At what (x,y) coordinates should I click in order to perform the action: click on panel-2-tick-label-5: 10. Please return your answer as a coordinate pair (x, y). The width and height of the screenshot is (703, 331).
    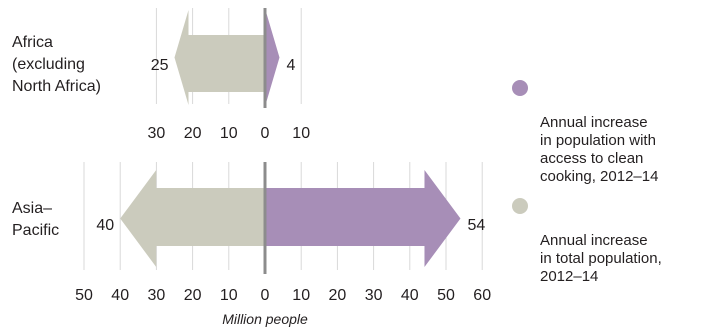
    Looking at the image, I should click on (229, 295).